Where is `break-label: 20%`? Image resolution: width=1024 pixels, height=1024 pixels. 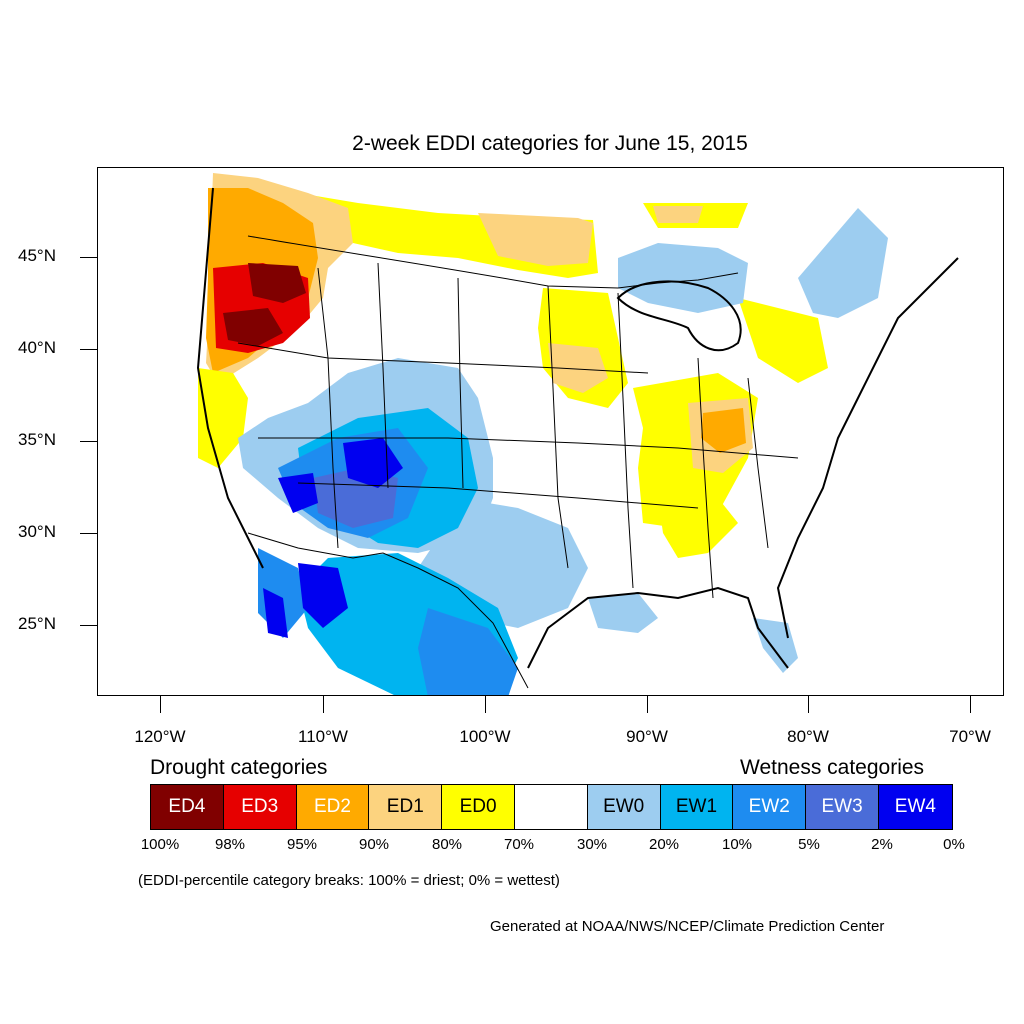 break-label: 20% is located at coordinates (664, 844).